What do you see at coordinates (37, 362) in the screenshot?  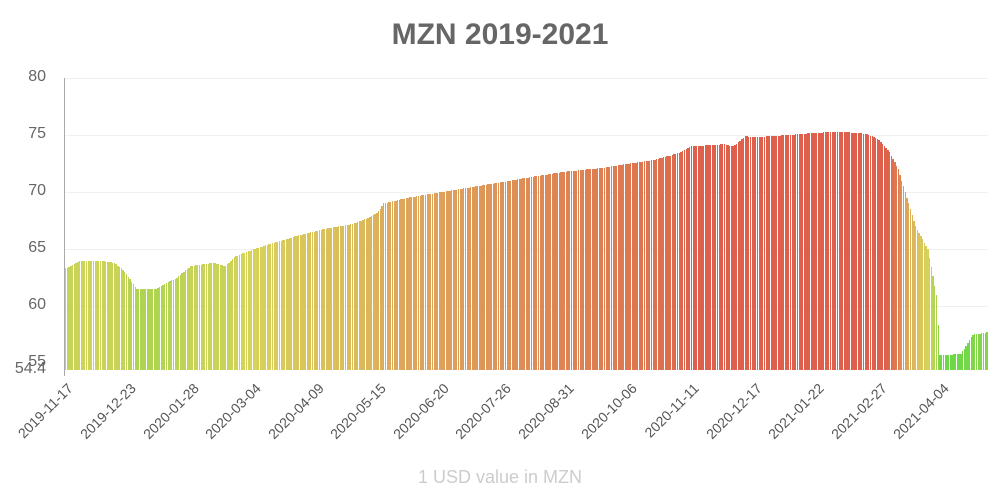 I see `y-tick-label: 55` at bounding box center [37, 362].